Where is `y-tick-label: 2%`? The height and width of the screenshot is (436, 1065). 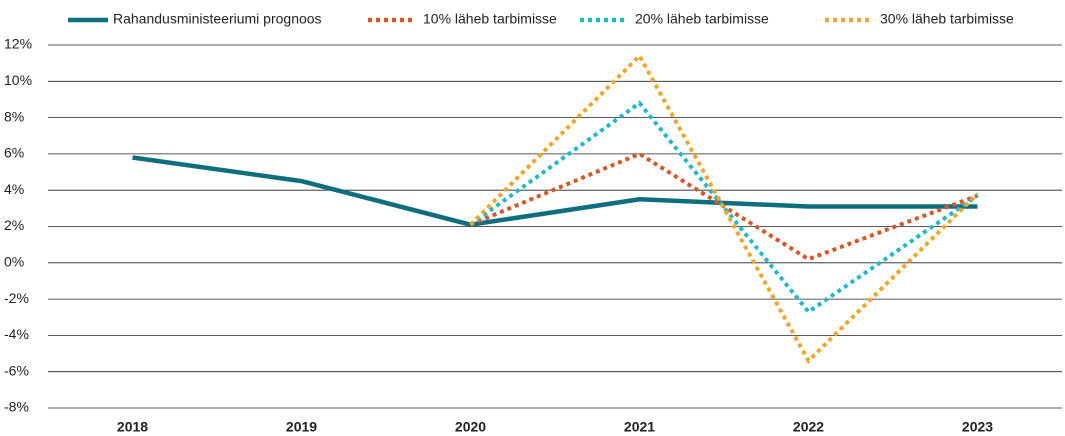
y-tick-label: 2% is located at coordinates (14, 225).